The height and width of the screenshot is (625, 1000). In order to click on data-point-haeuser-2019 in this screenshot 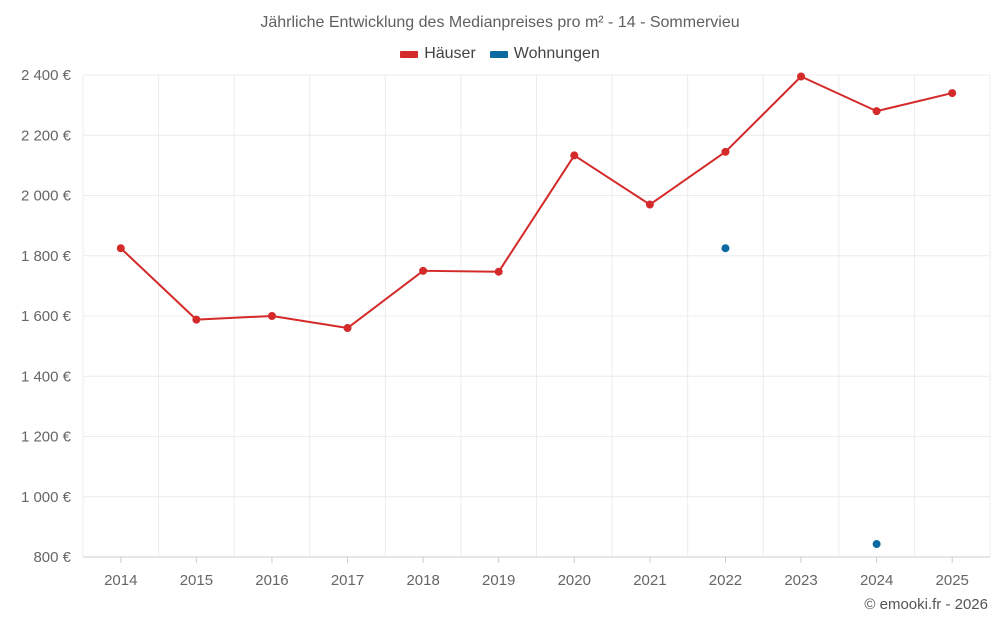, I will do `click(498, 271)`.